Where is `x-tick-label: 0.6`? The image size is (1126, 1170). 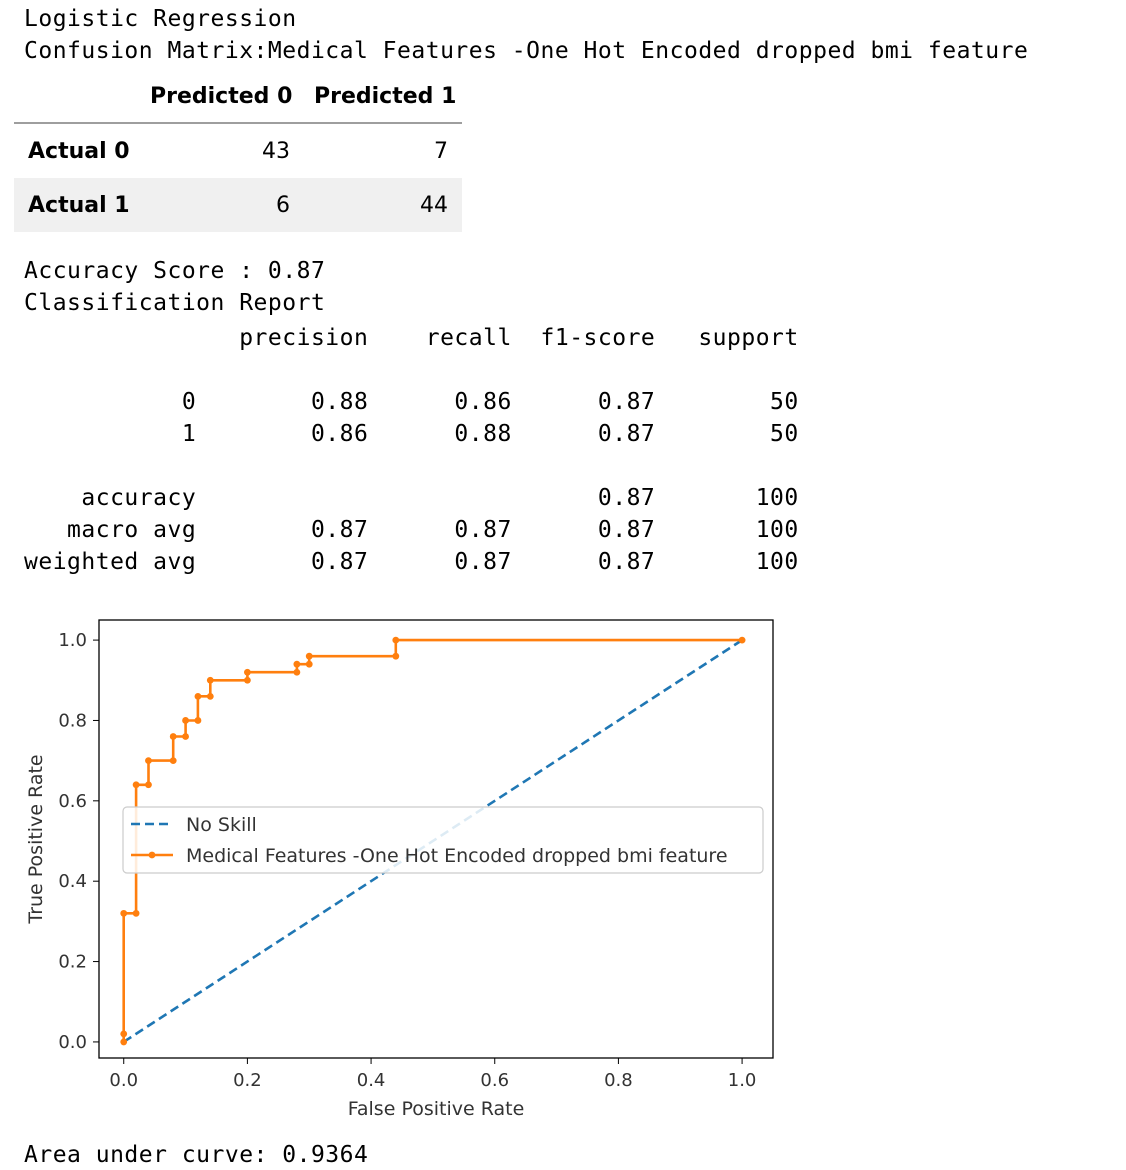 x-tick-label: 0.6 is located at coordinates (494, 1080).